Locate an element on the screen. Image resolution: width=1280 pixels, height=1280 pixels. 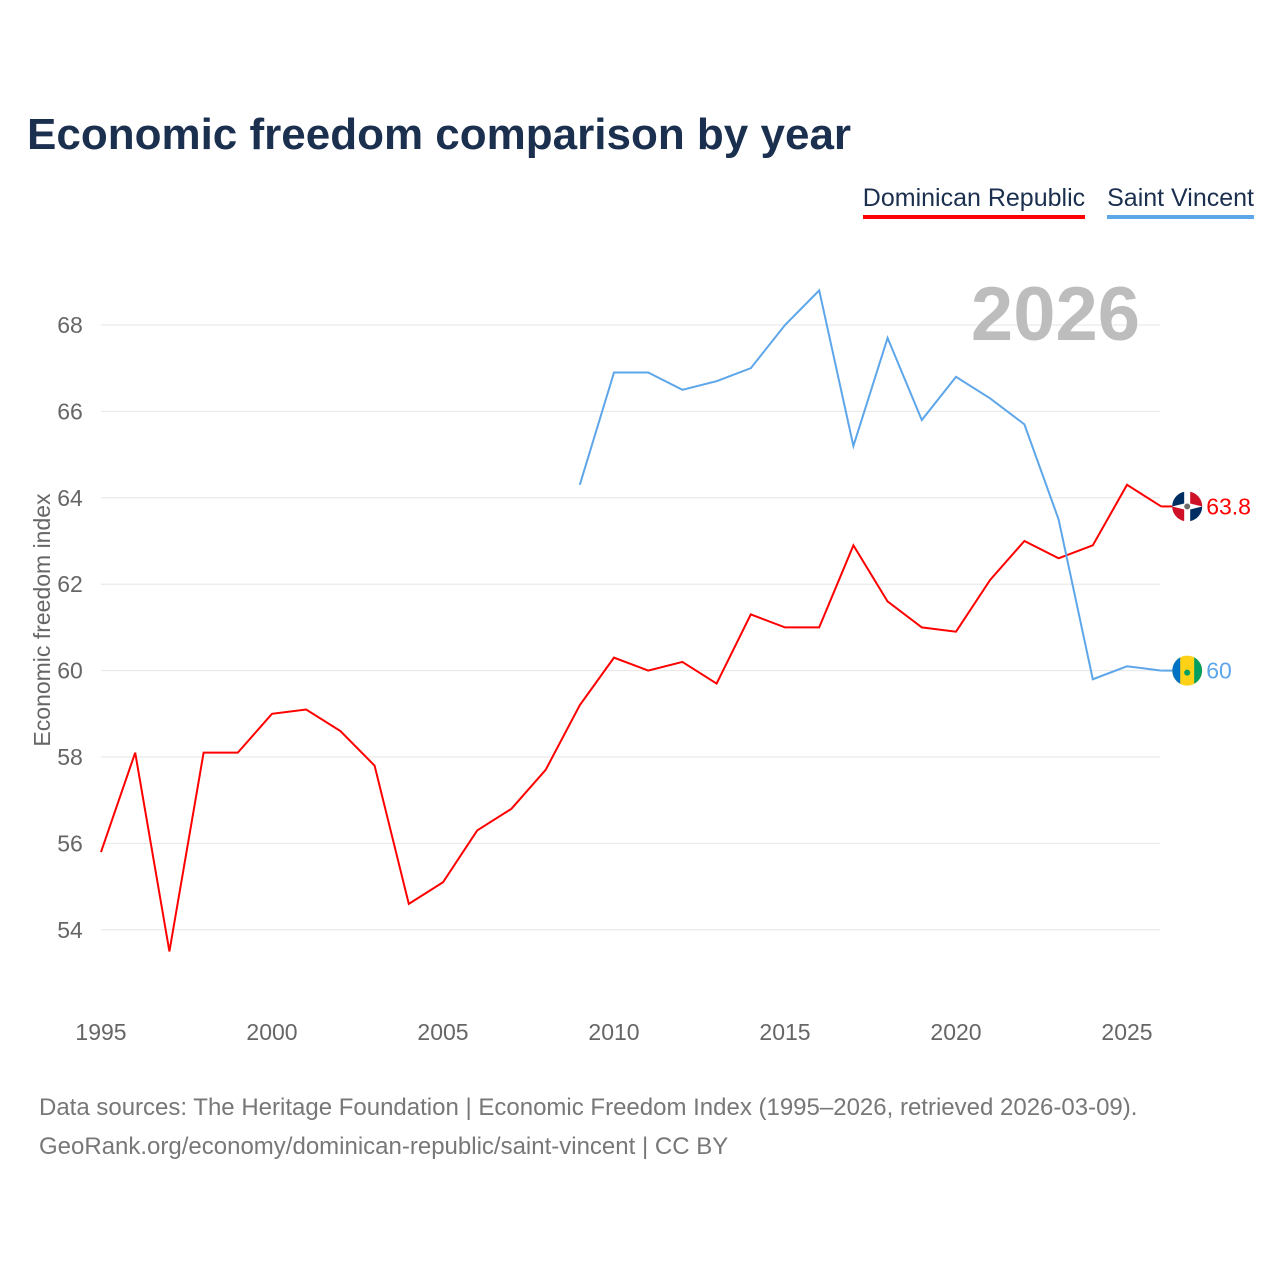
x-tick-label: 2020 is located at coordinates (955, 1032).